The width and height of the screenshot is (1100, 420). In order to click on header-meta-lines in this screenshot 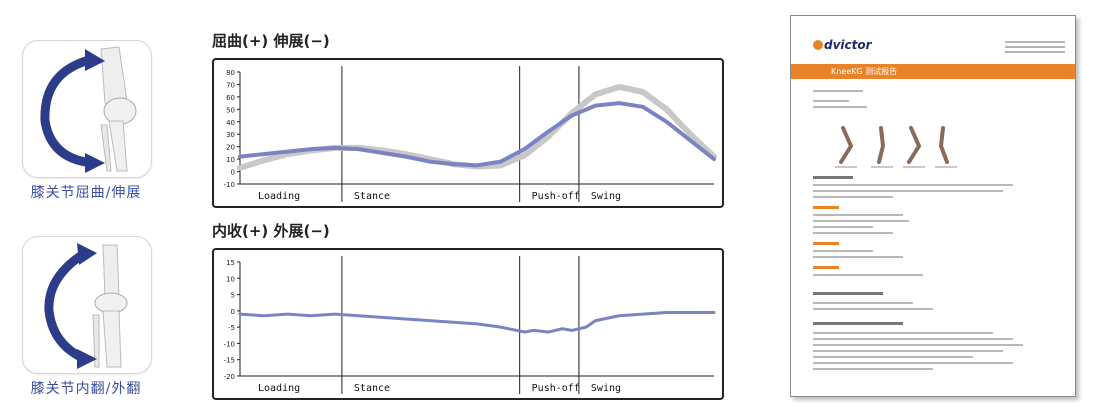, I will do `click(1035, 48)`.